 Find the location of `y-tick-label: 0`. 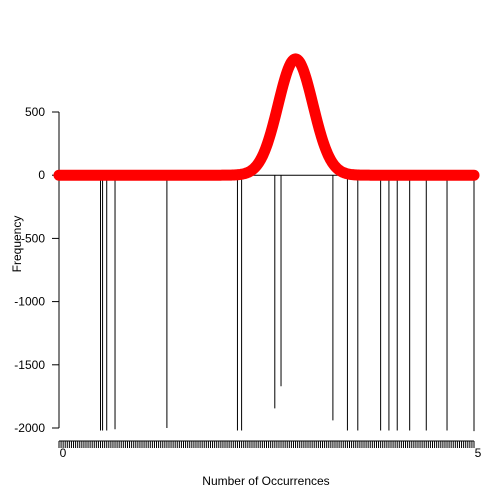

y-tick-label: 0 is located at coordinates (41, 175).